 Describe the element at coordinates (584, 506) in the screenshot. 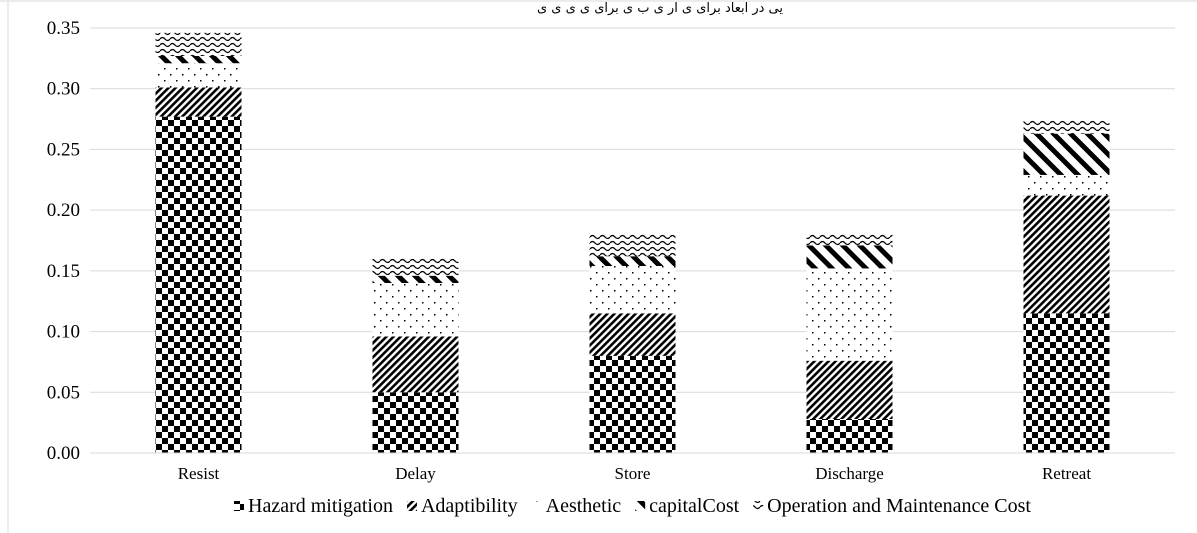

I see `legend-label: Aesthetic` at that location.